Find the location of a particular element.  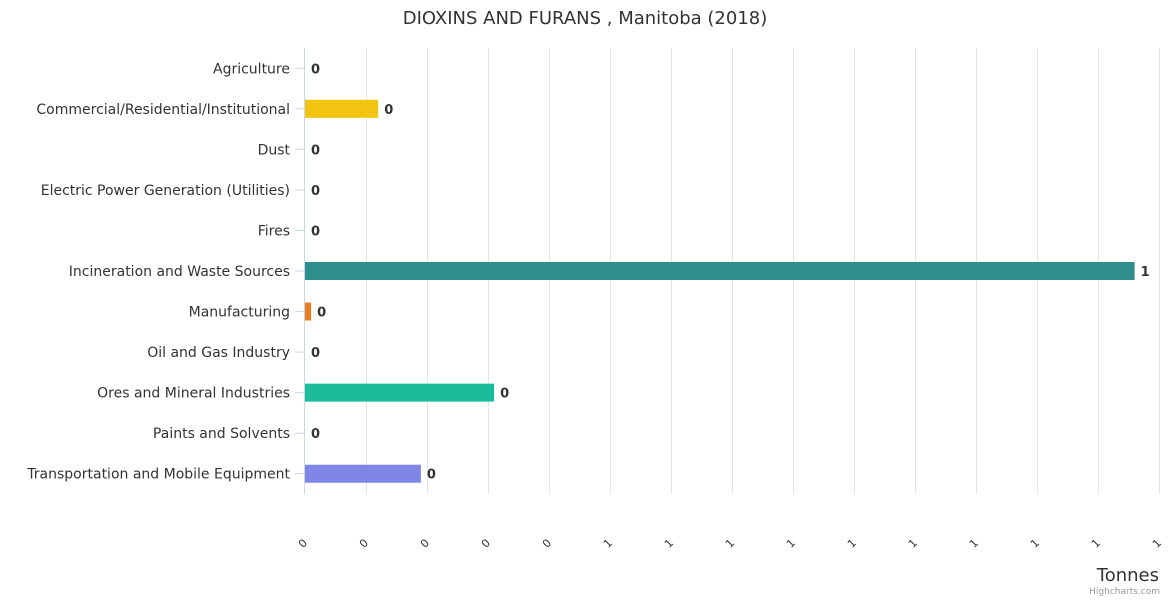

category-label: Commercial/Residential/Institutional is located at coordinates (163, 110).